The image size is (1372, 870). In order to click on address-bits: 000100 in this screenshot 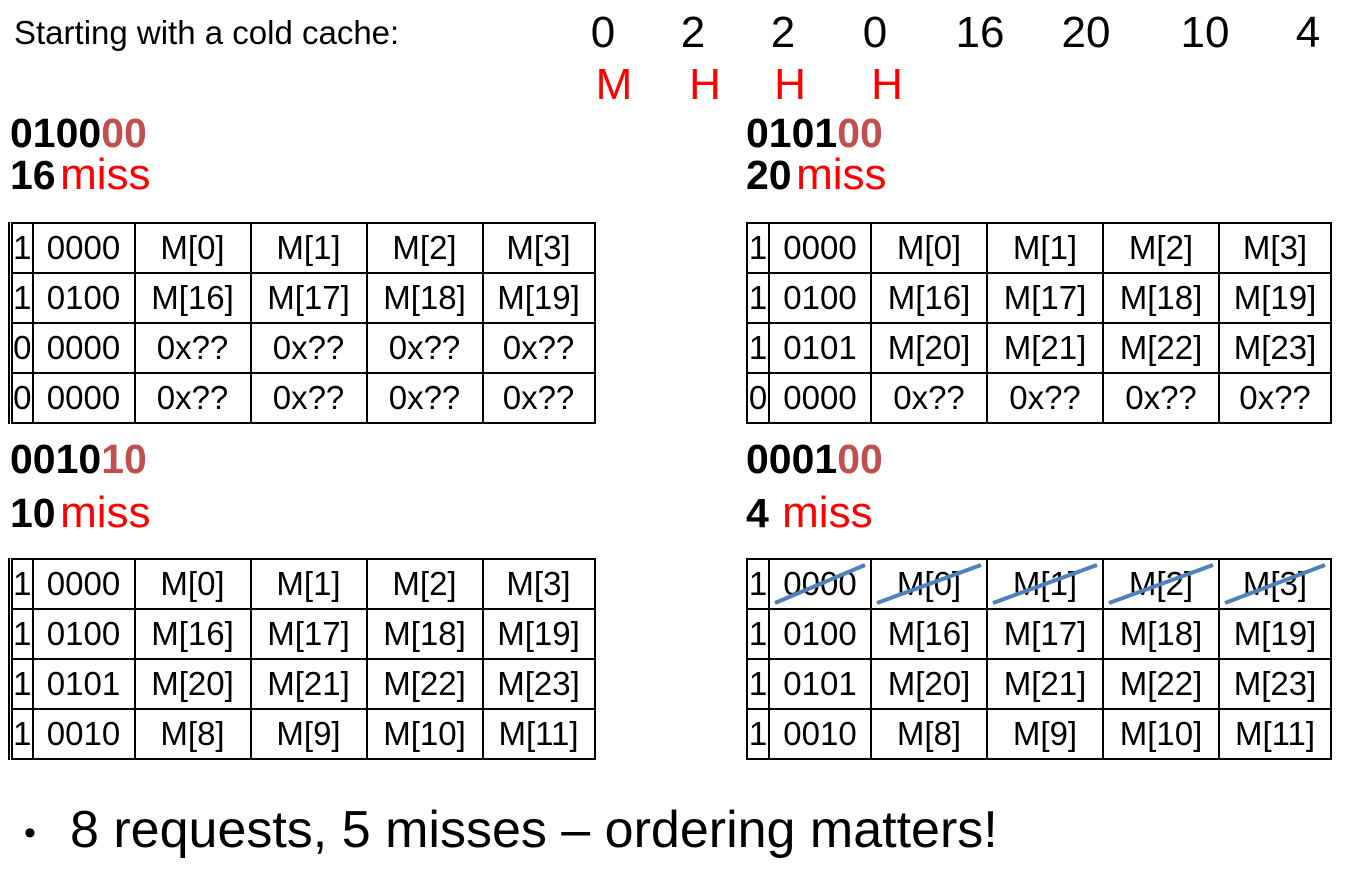, I will do `click(814, 459)`.